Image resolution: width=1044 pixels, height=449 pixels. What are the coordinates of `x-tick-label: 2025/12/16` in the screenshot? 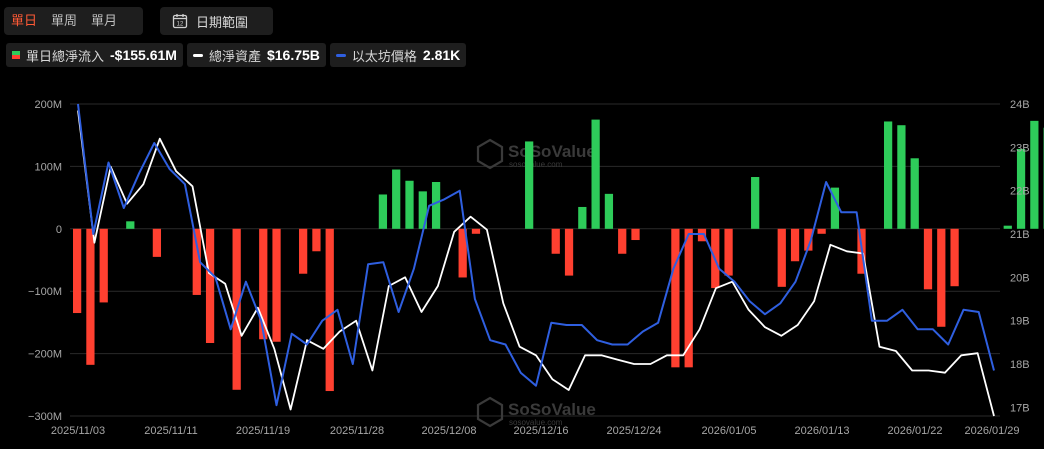 It's located at (540, 431).